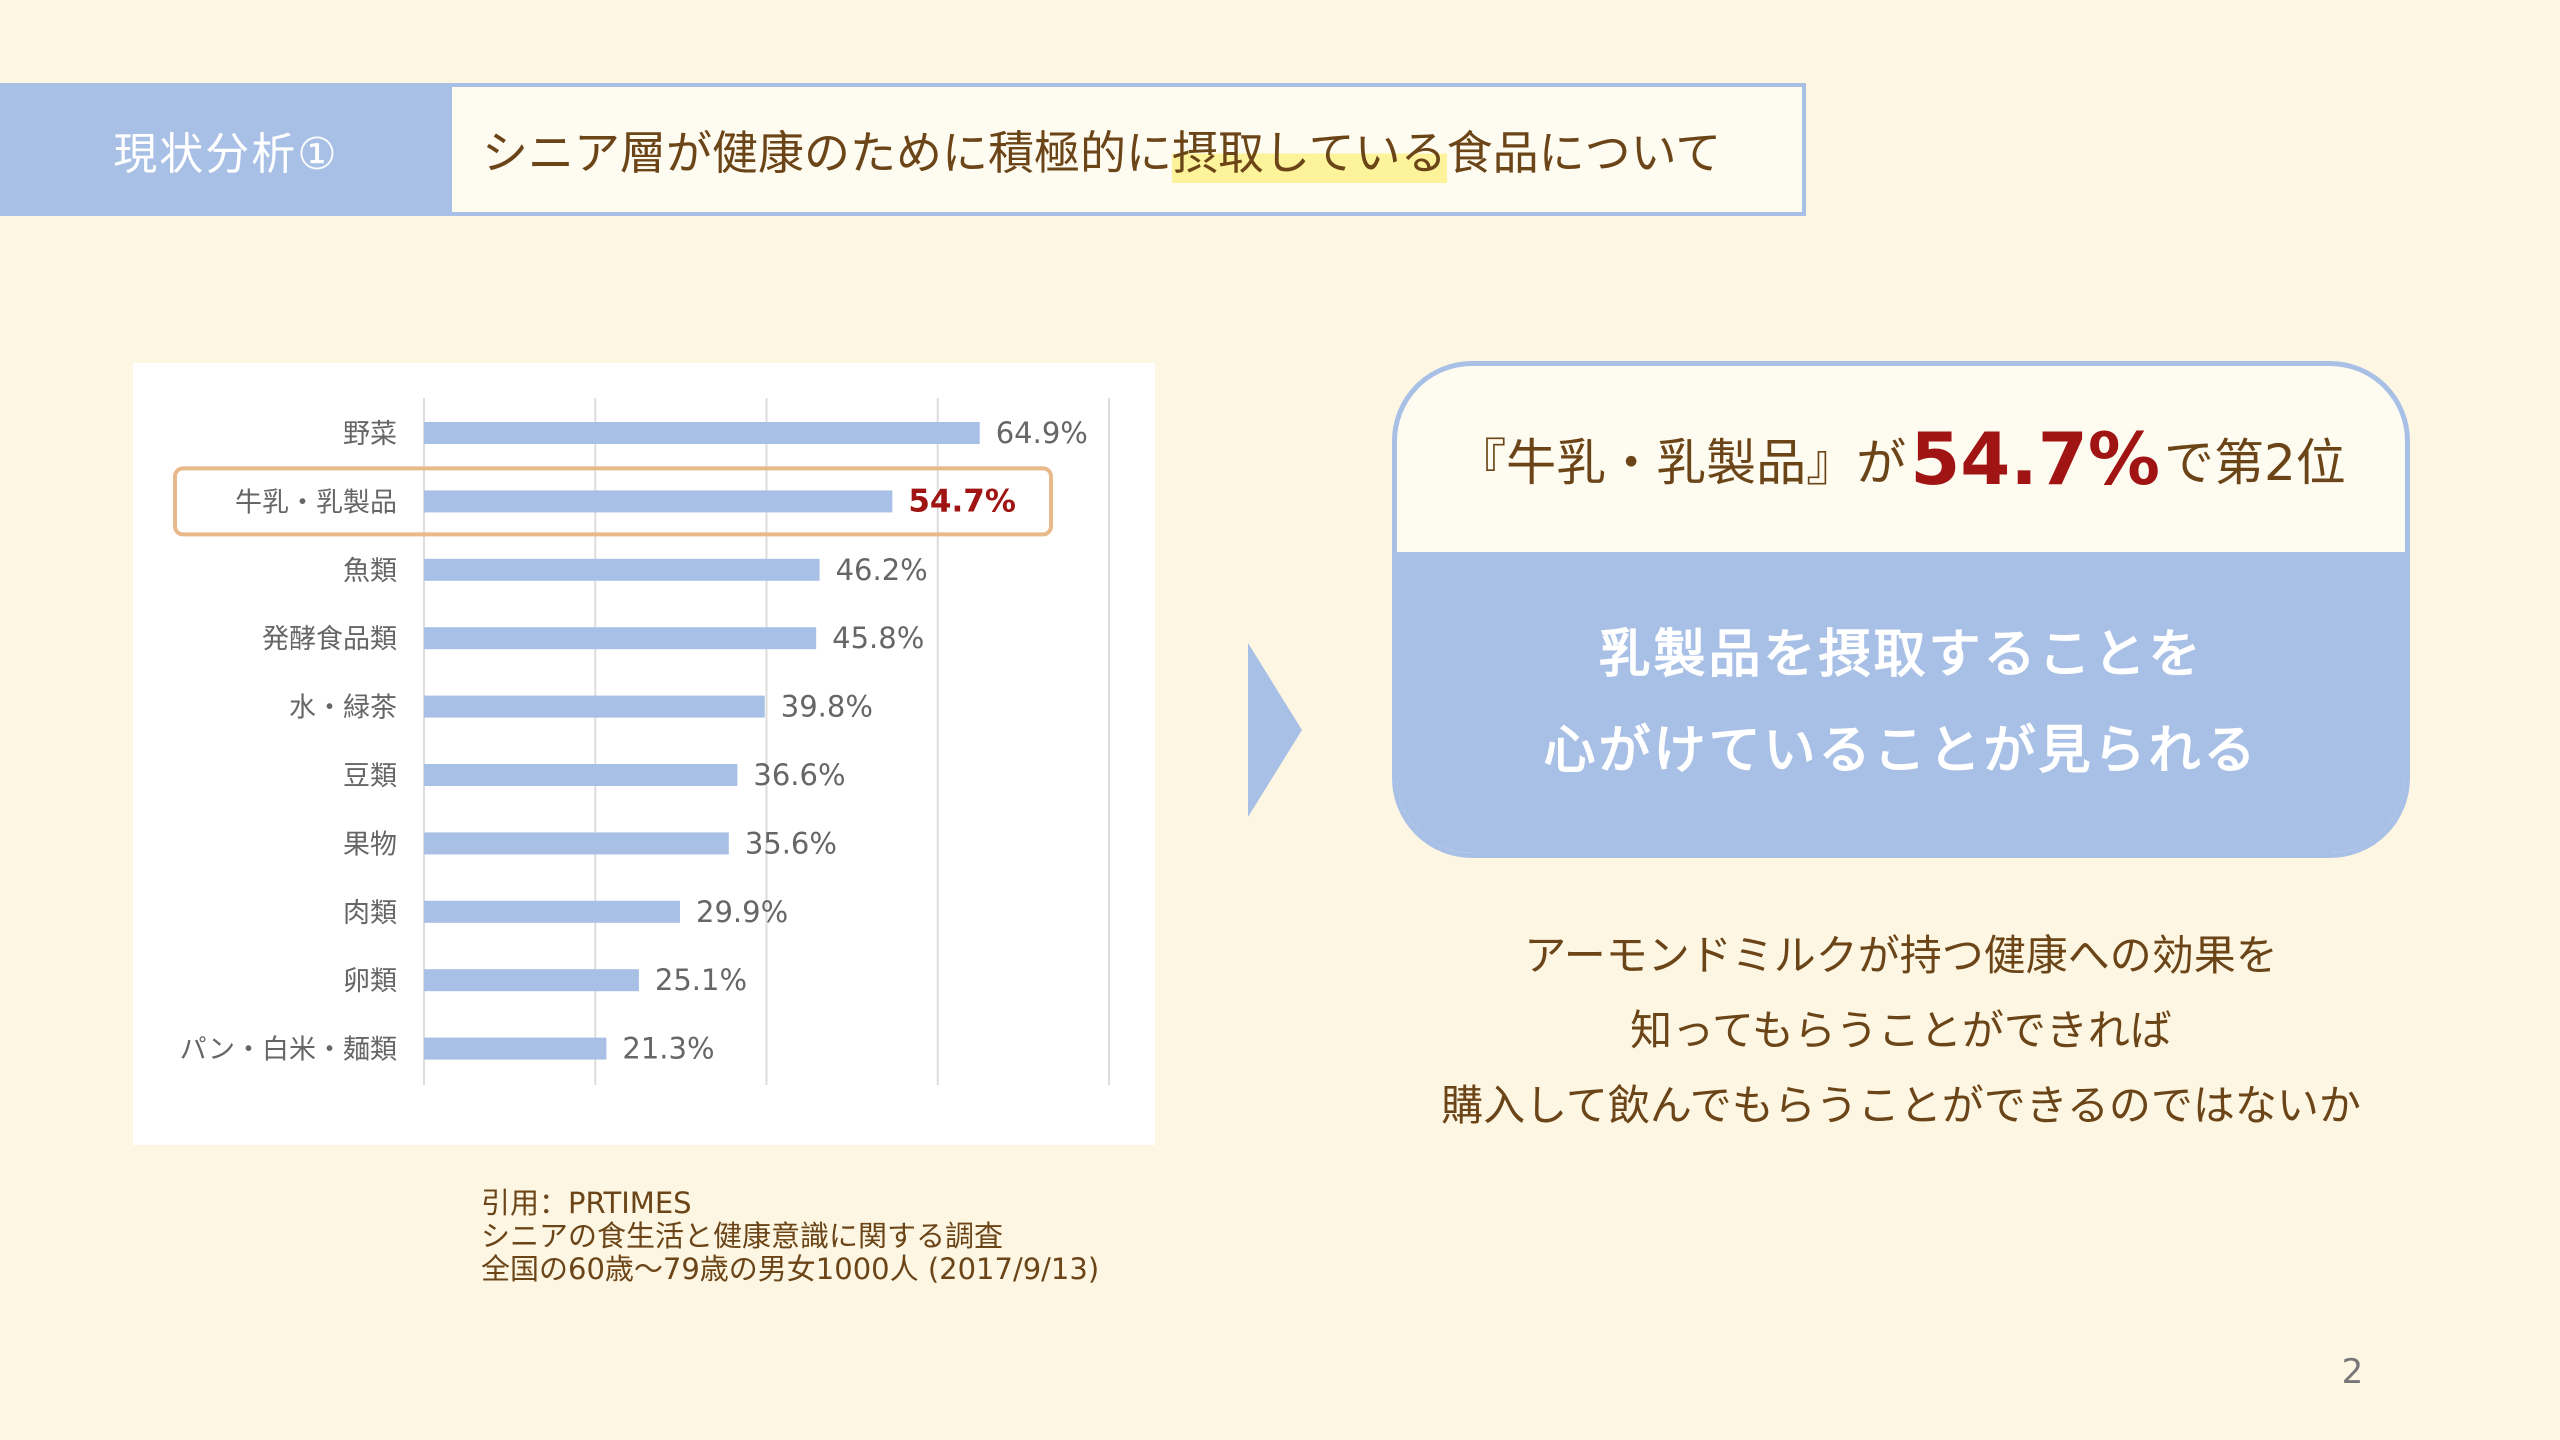  I want to click on section-label: 現状分析①, so click(226, 149).